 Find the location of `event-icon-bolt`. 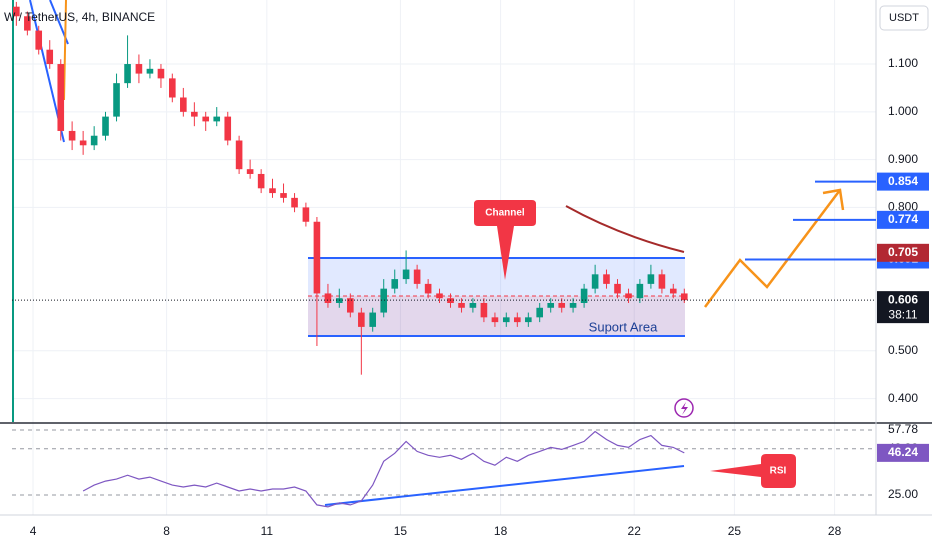

event-icon-bolt is located at coordinates (684, 408).